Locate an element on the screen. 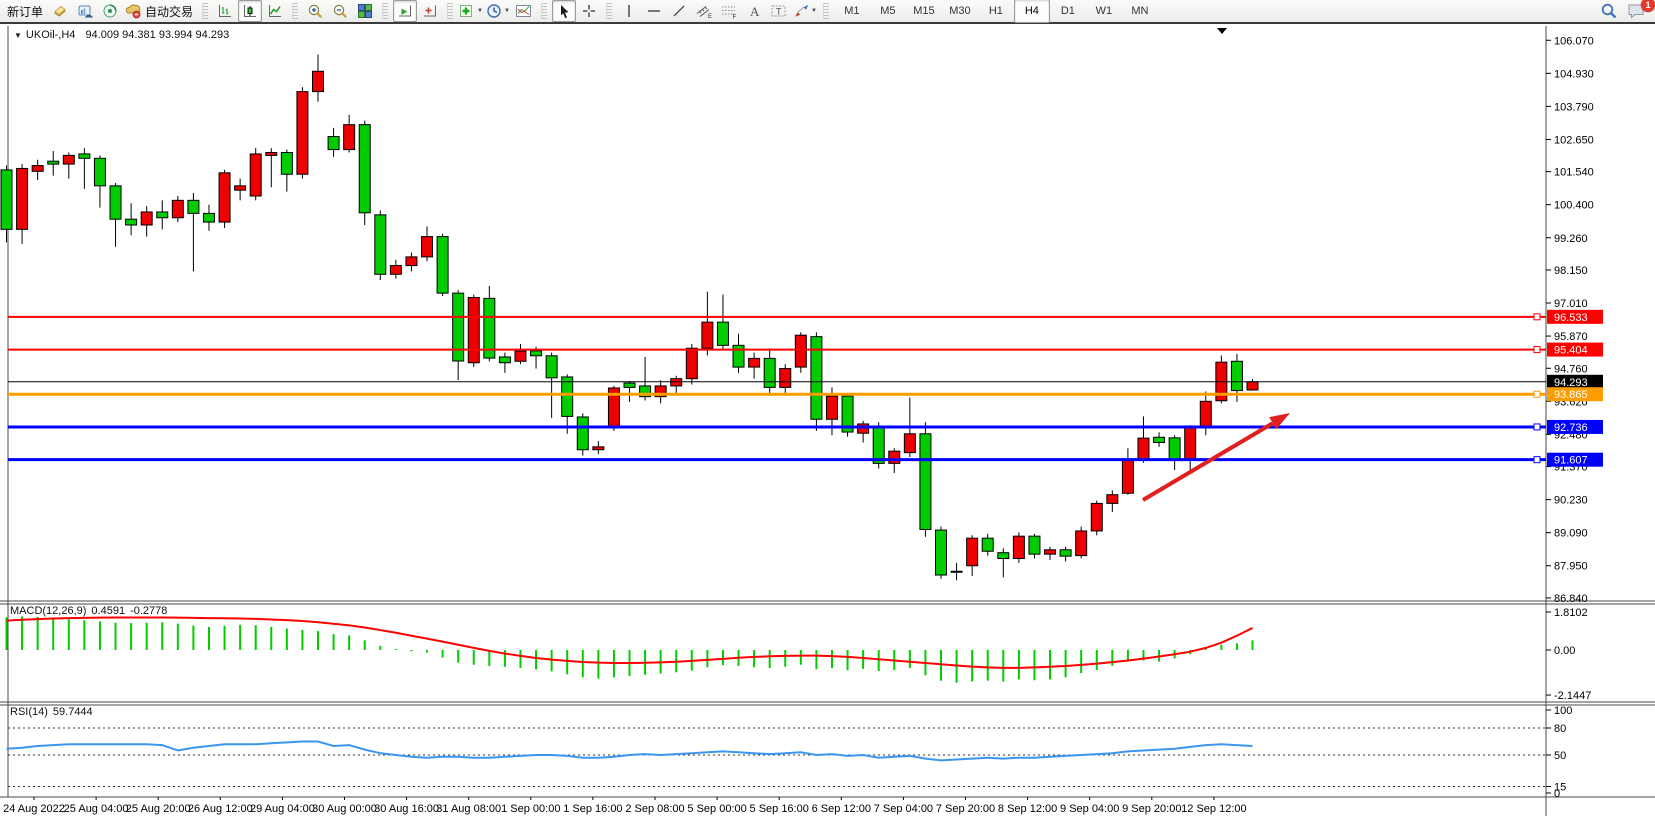 The image size is (1655, 824). svg-text: A is located at coordinates (755, 11).